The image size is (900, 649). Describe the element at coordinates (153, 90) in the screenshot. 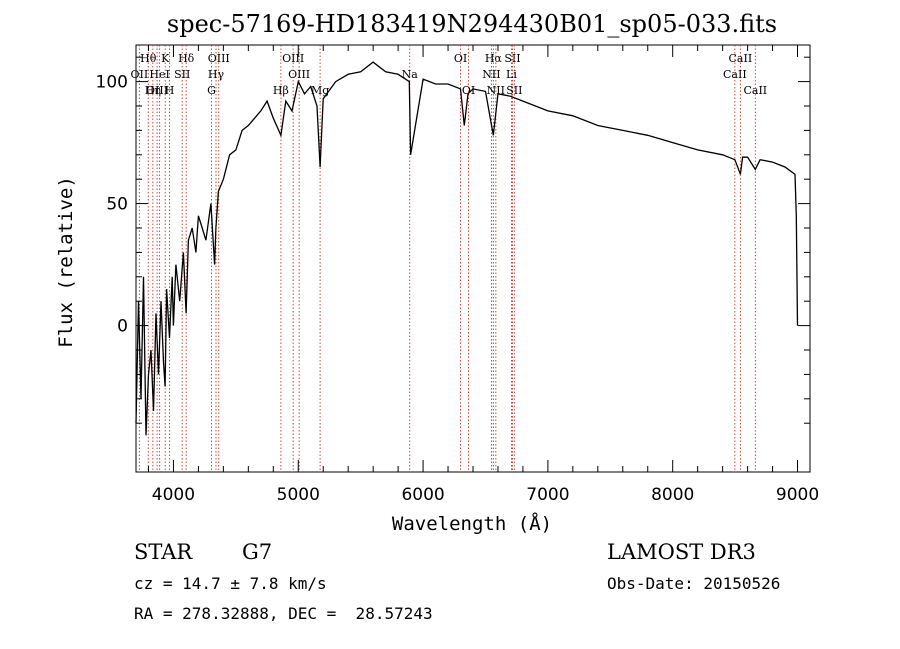

I see `line-label-3: Hη` at that location.